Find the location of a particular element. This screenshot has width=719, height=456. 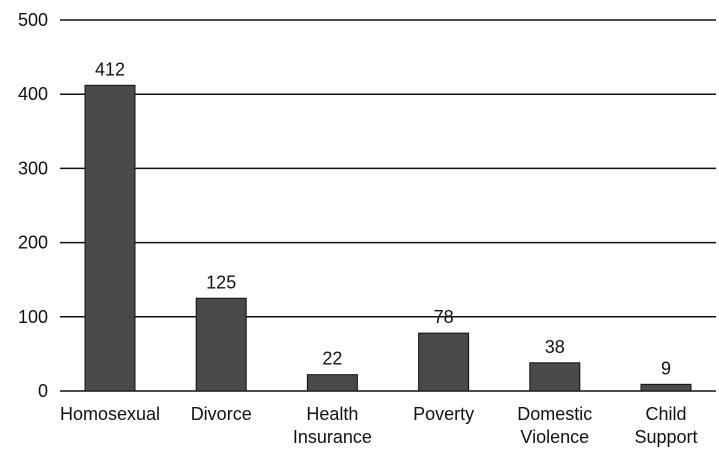

data-label: 9 is located at coordinates (666, 368).